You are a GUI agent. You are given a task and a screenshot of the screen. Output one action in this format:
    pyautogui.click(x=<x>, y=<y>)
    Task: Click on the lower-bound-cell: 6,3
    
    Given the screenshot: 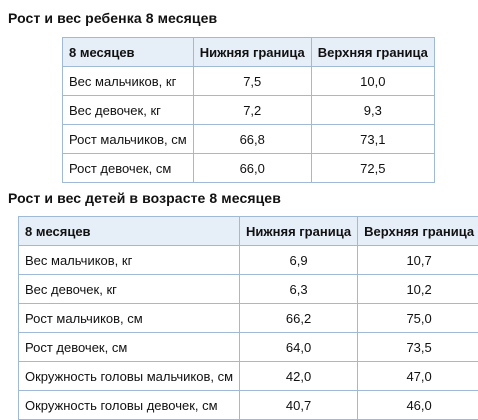 What is the action you would take?
    pyautogui.click(x=299, y=289)
    